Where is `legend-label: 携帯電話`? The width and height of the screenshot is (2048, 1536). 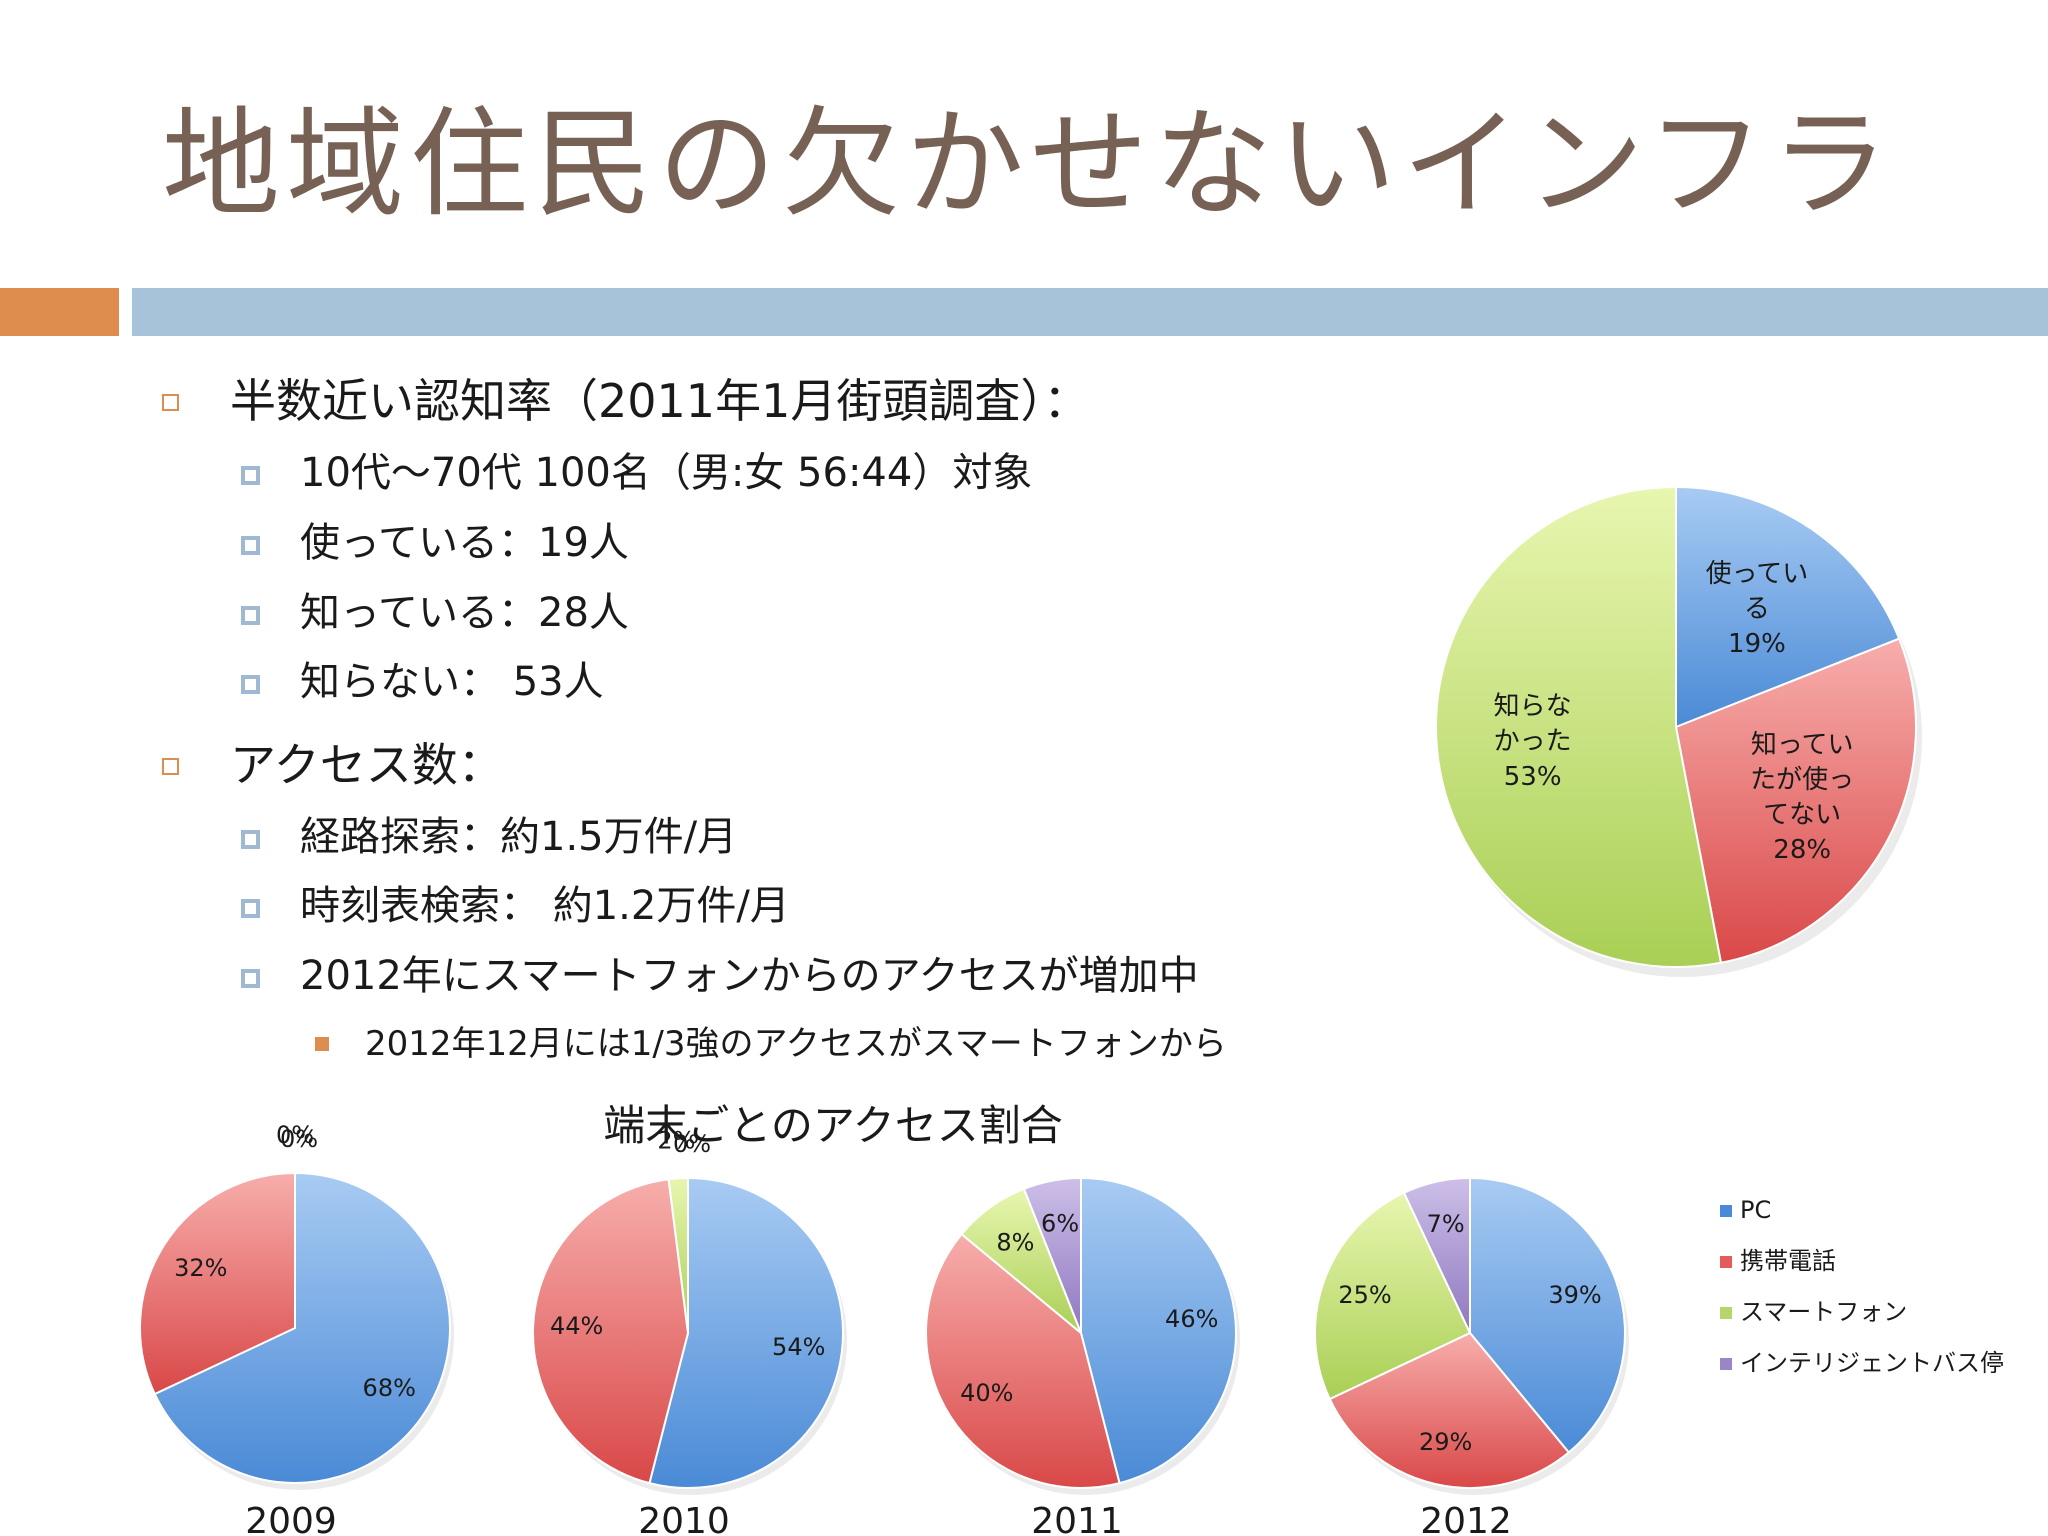
legend-label: 携帯電話 is located at coordinates (1788, 1261).